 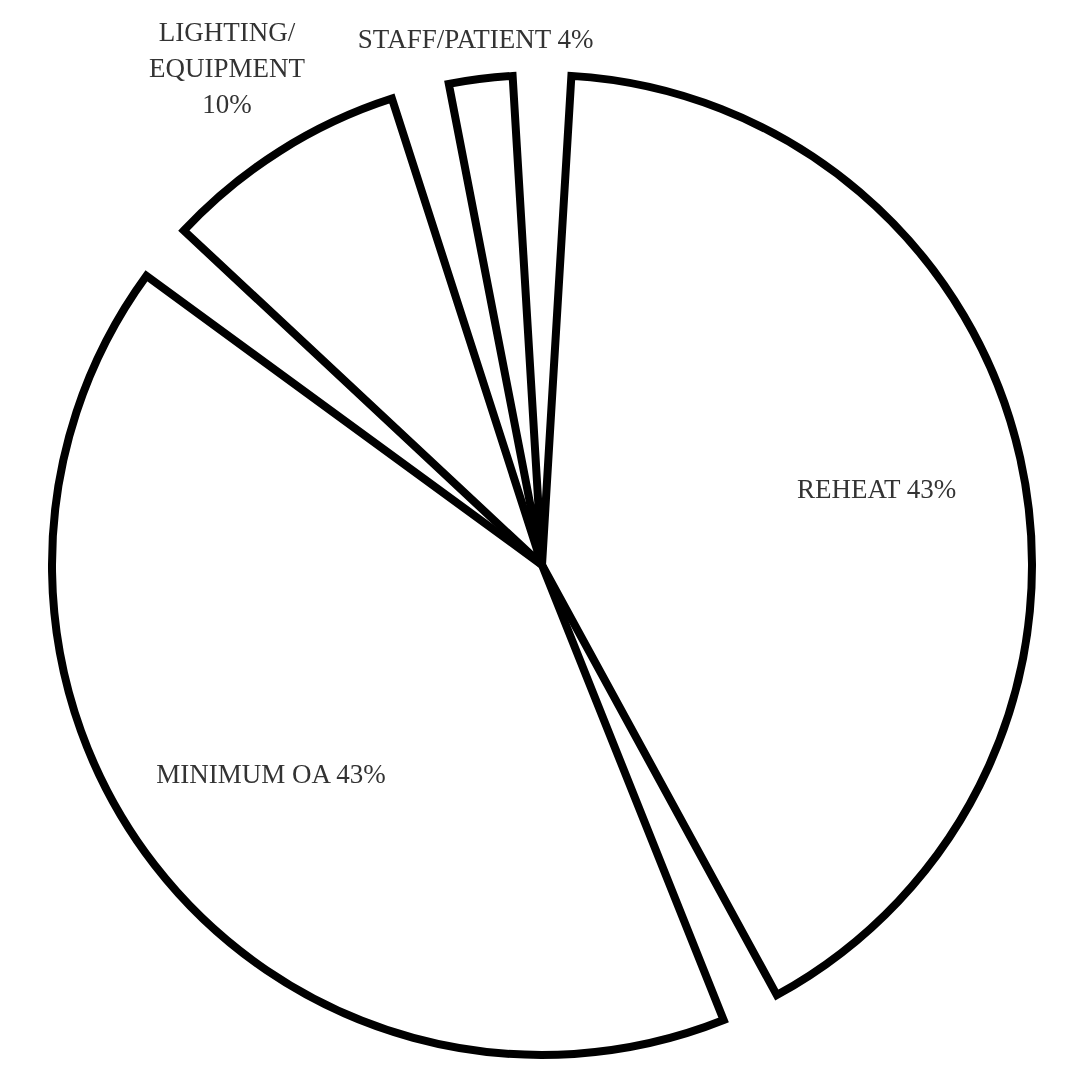 I want to click on slice-label: LIGHTING/EQUIPMENT, so click(x=227, y=49).